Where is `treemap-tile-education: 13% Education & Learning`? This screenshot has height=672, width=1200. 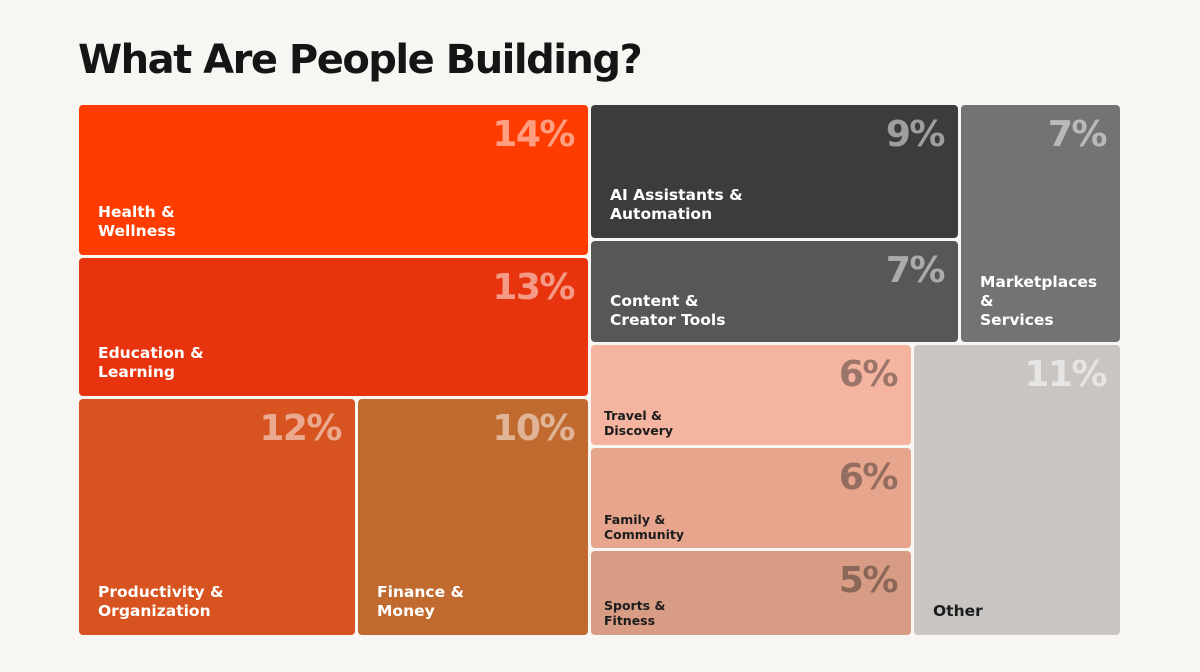 treemap-tile-education: 13% Education & Learning is located at coordinates (333, 327).